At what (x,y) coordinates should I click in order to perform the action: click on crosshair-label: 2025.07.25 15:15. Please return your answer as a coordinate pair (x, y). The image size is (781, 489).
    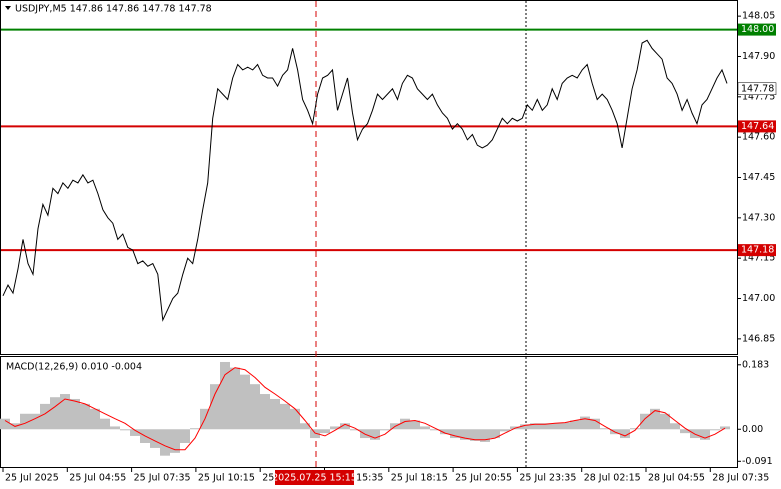
    Looking at the image, I should click on (314, 478).